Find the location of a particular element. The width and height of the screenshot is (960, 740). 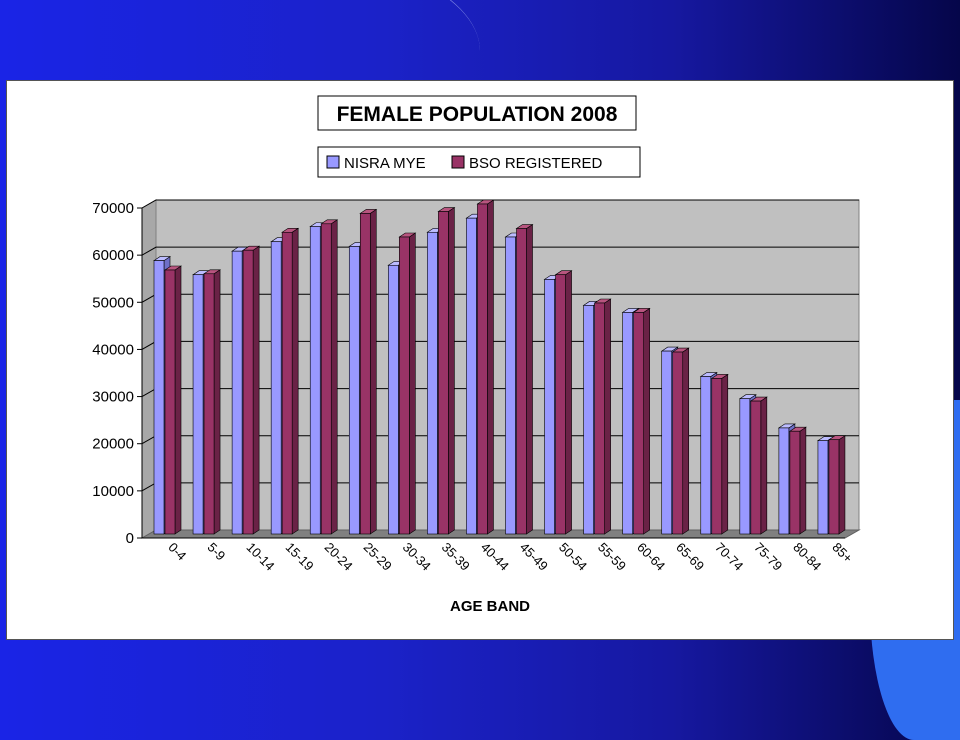

x-tick-label: 80-84 is located at coordinates (807, 557).